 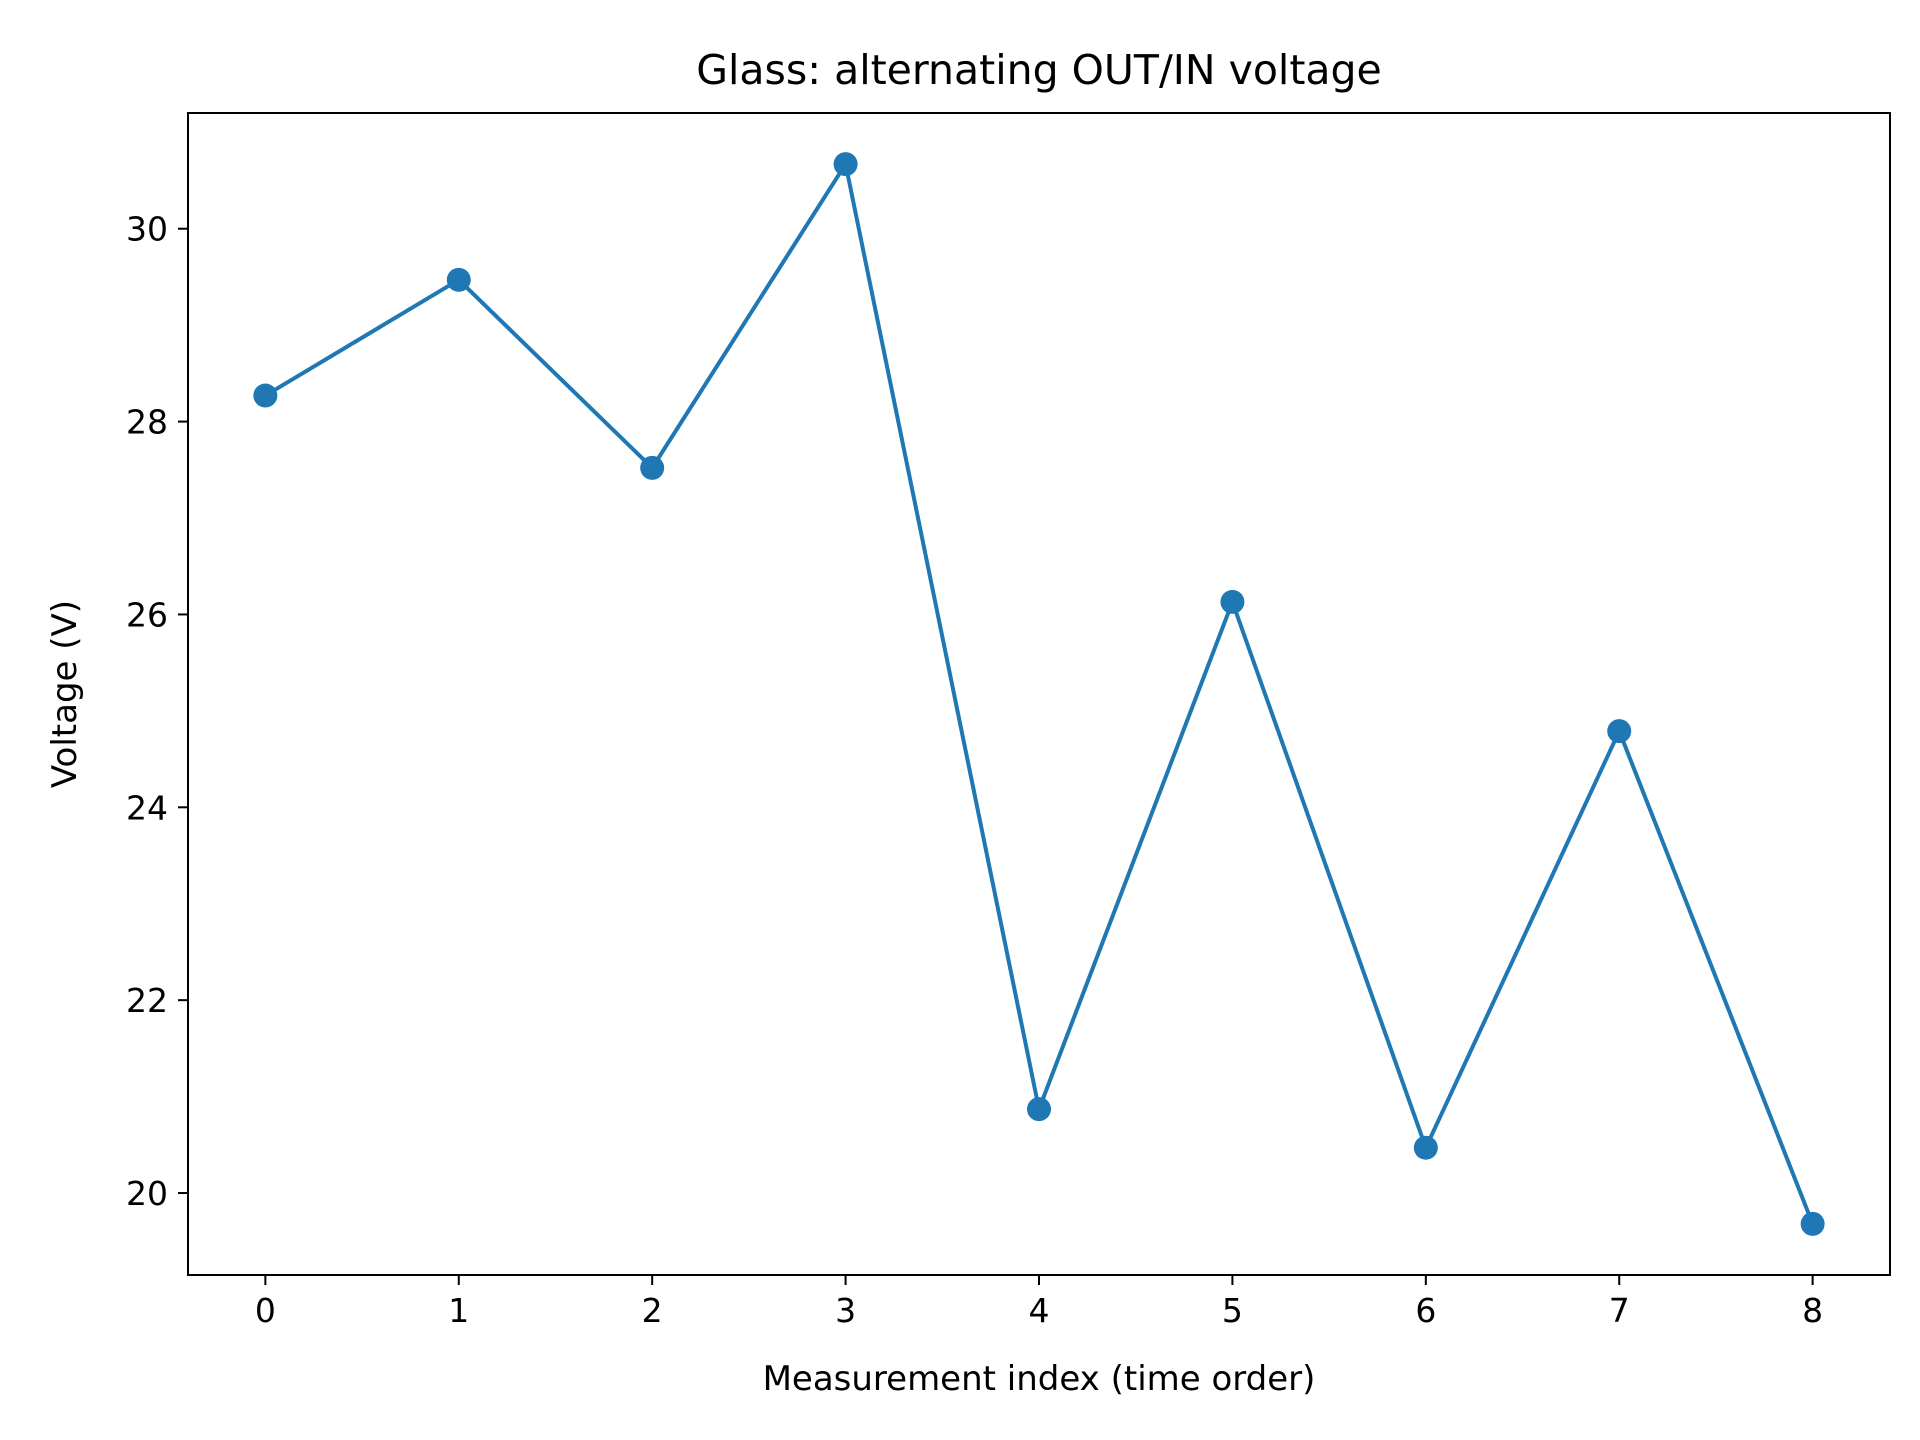 What do you see at coordinates (265, 1310) in the screenshot?
I see `x-tick-label-0: 0` at bounding box center [265, 1310].